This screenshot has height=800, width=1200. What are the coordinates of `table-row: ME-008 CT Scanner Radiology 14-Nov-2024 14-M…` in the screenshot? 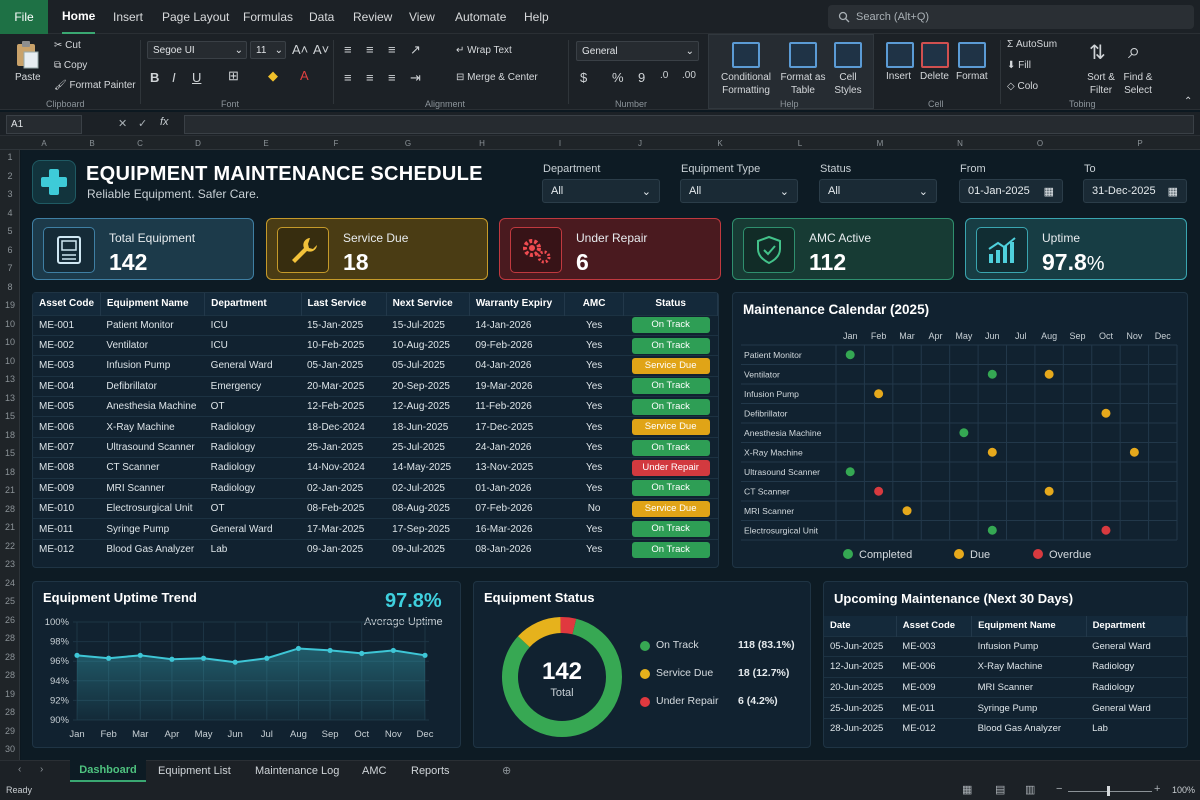 It's located at (375, 468).